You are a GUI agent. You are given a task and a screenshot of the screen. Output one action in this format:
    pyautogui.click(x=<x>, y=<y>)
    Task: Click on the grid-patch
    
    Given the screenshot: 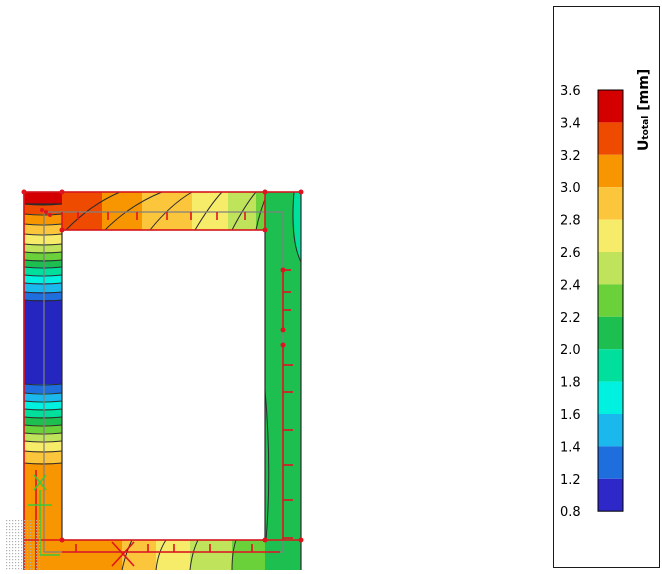 What is the action you would take?
    pyautogui.click(x=23, y=545)
    